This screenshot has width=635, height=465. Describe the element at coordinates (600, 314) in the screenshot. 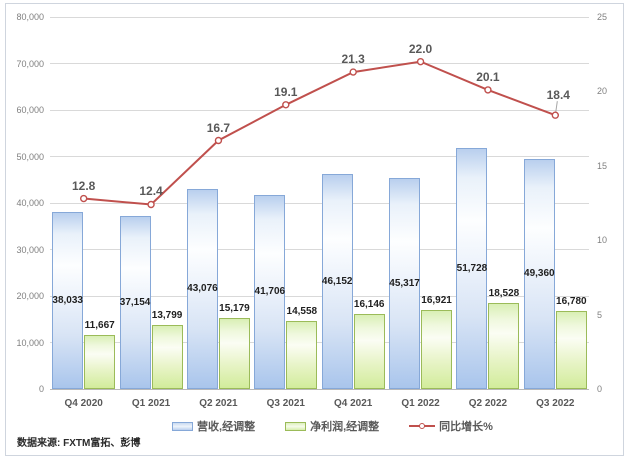

I see `right-axis-tick: 5` at that location.